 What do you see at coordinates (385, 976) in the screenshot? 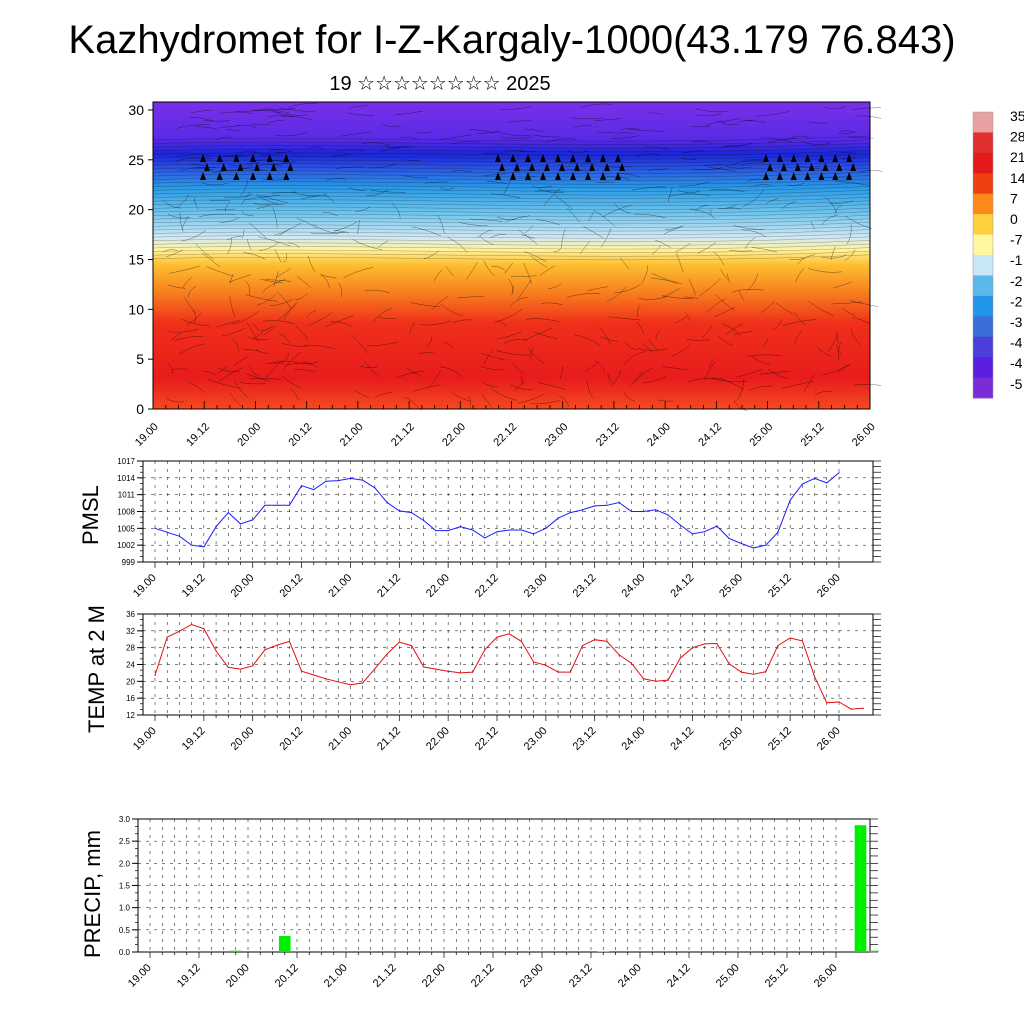
I see `x-tick-label: 21.12` at bounding box center [385, 976].